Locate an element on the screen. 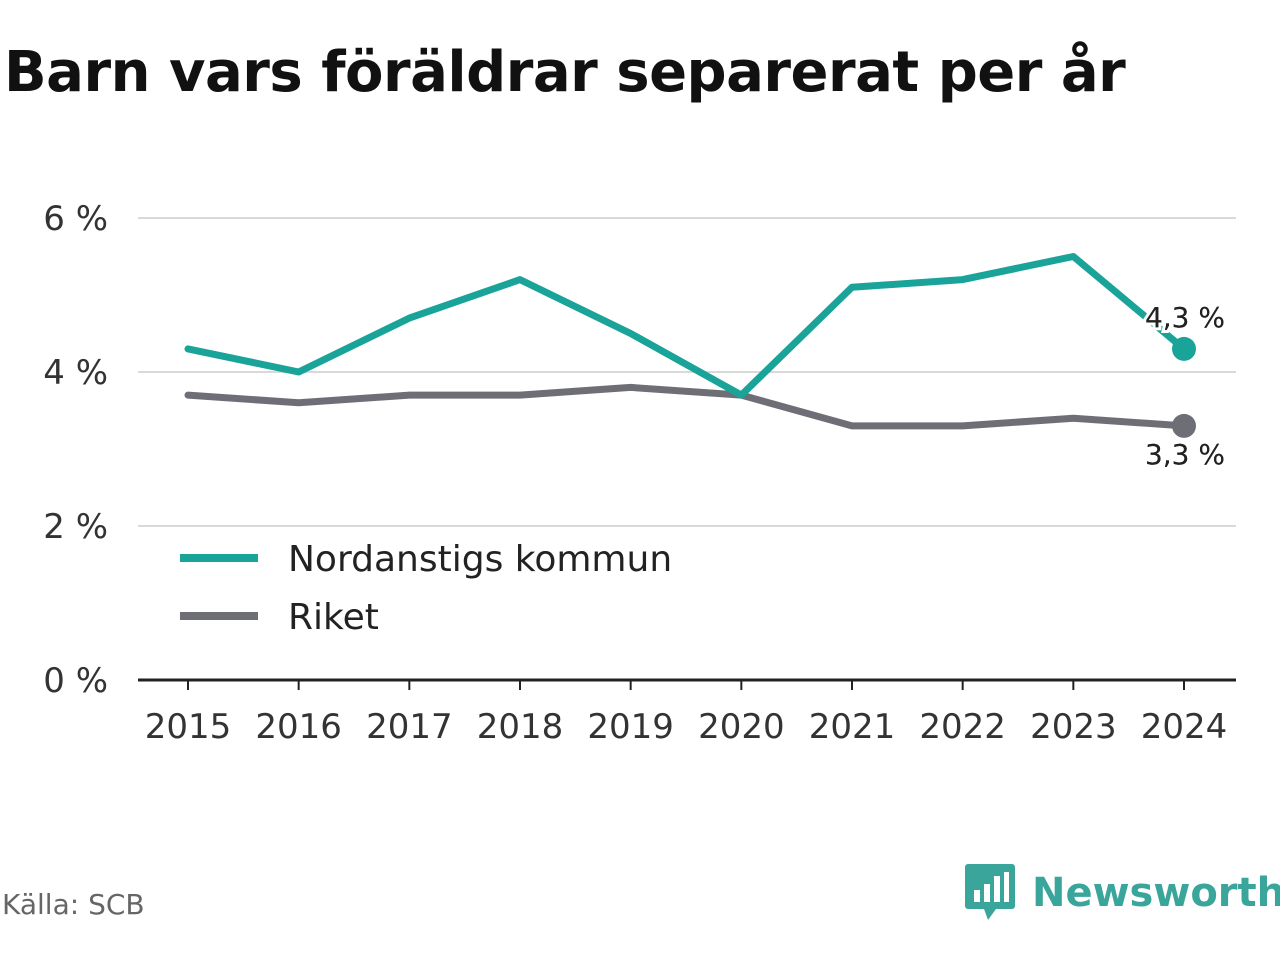 This screenshot has width=1280, height=960. end-label-halo: 3,3 % is located at coordinates (1185, 454).